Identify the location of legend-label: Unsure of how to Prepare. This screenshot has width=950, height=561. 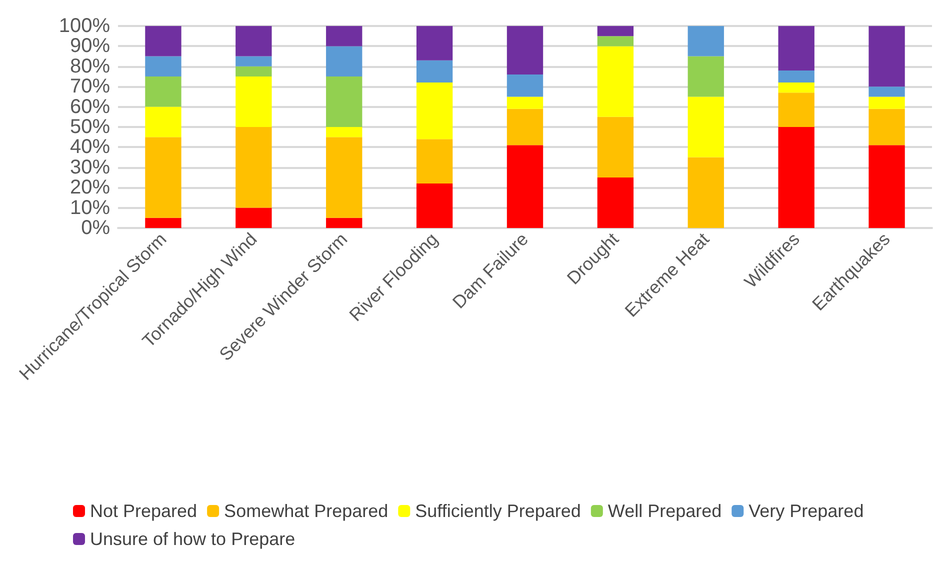
(193, 539).